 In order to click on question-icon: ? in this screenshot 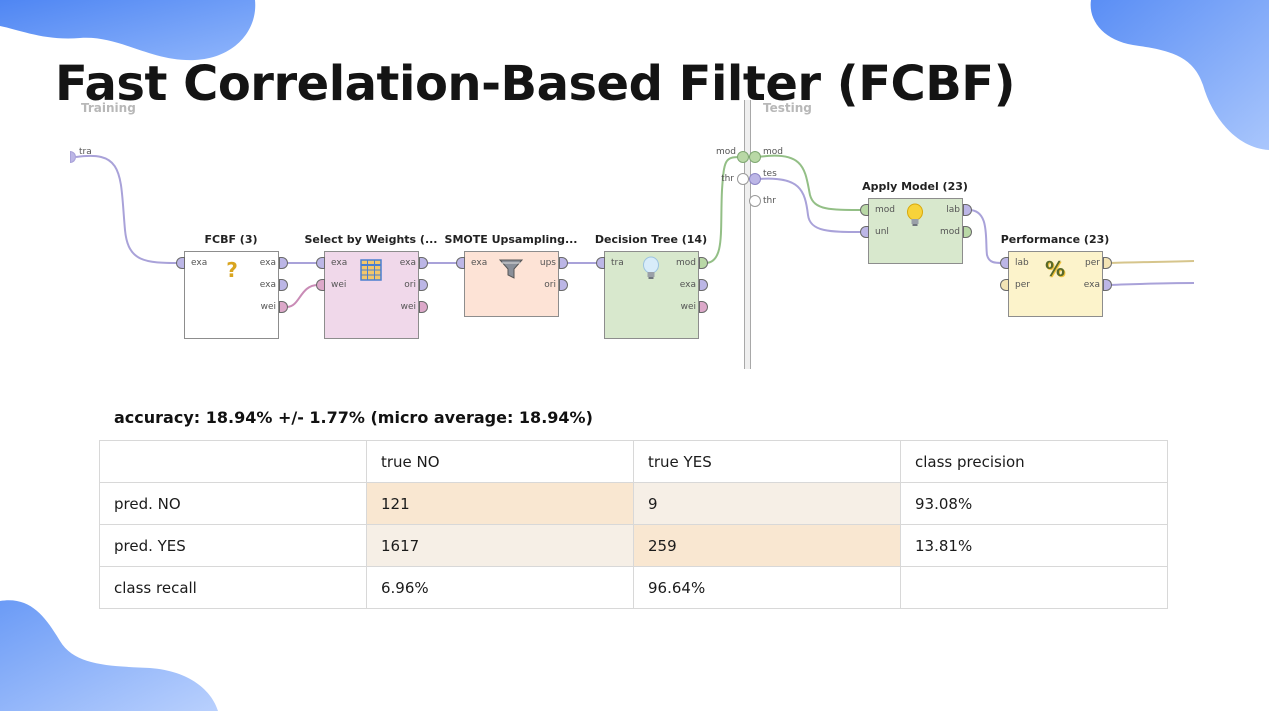, I will do `click(232, 270)`.